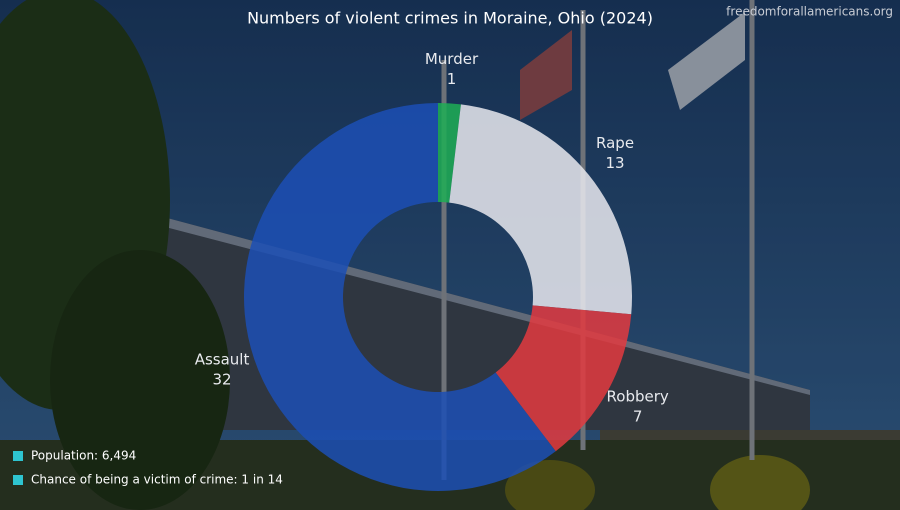  What do you see at coordinates (809, 12) in the screenshot?
I see `source: freedomforallamericans.org` at bounding box center [809, 12].